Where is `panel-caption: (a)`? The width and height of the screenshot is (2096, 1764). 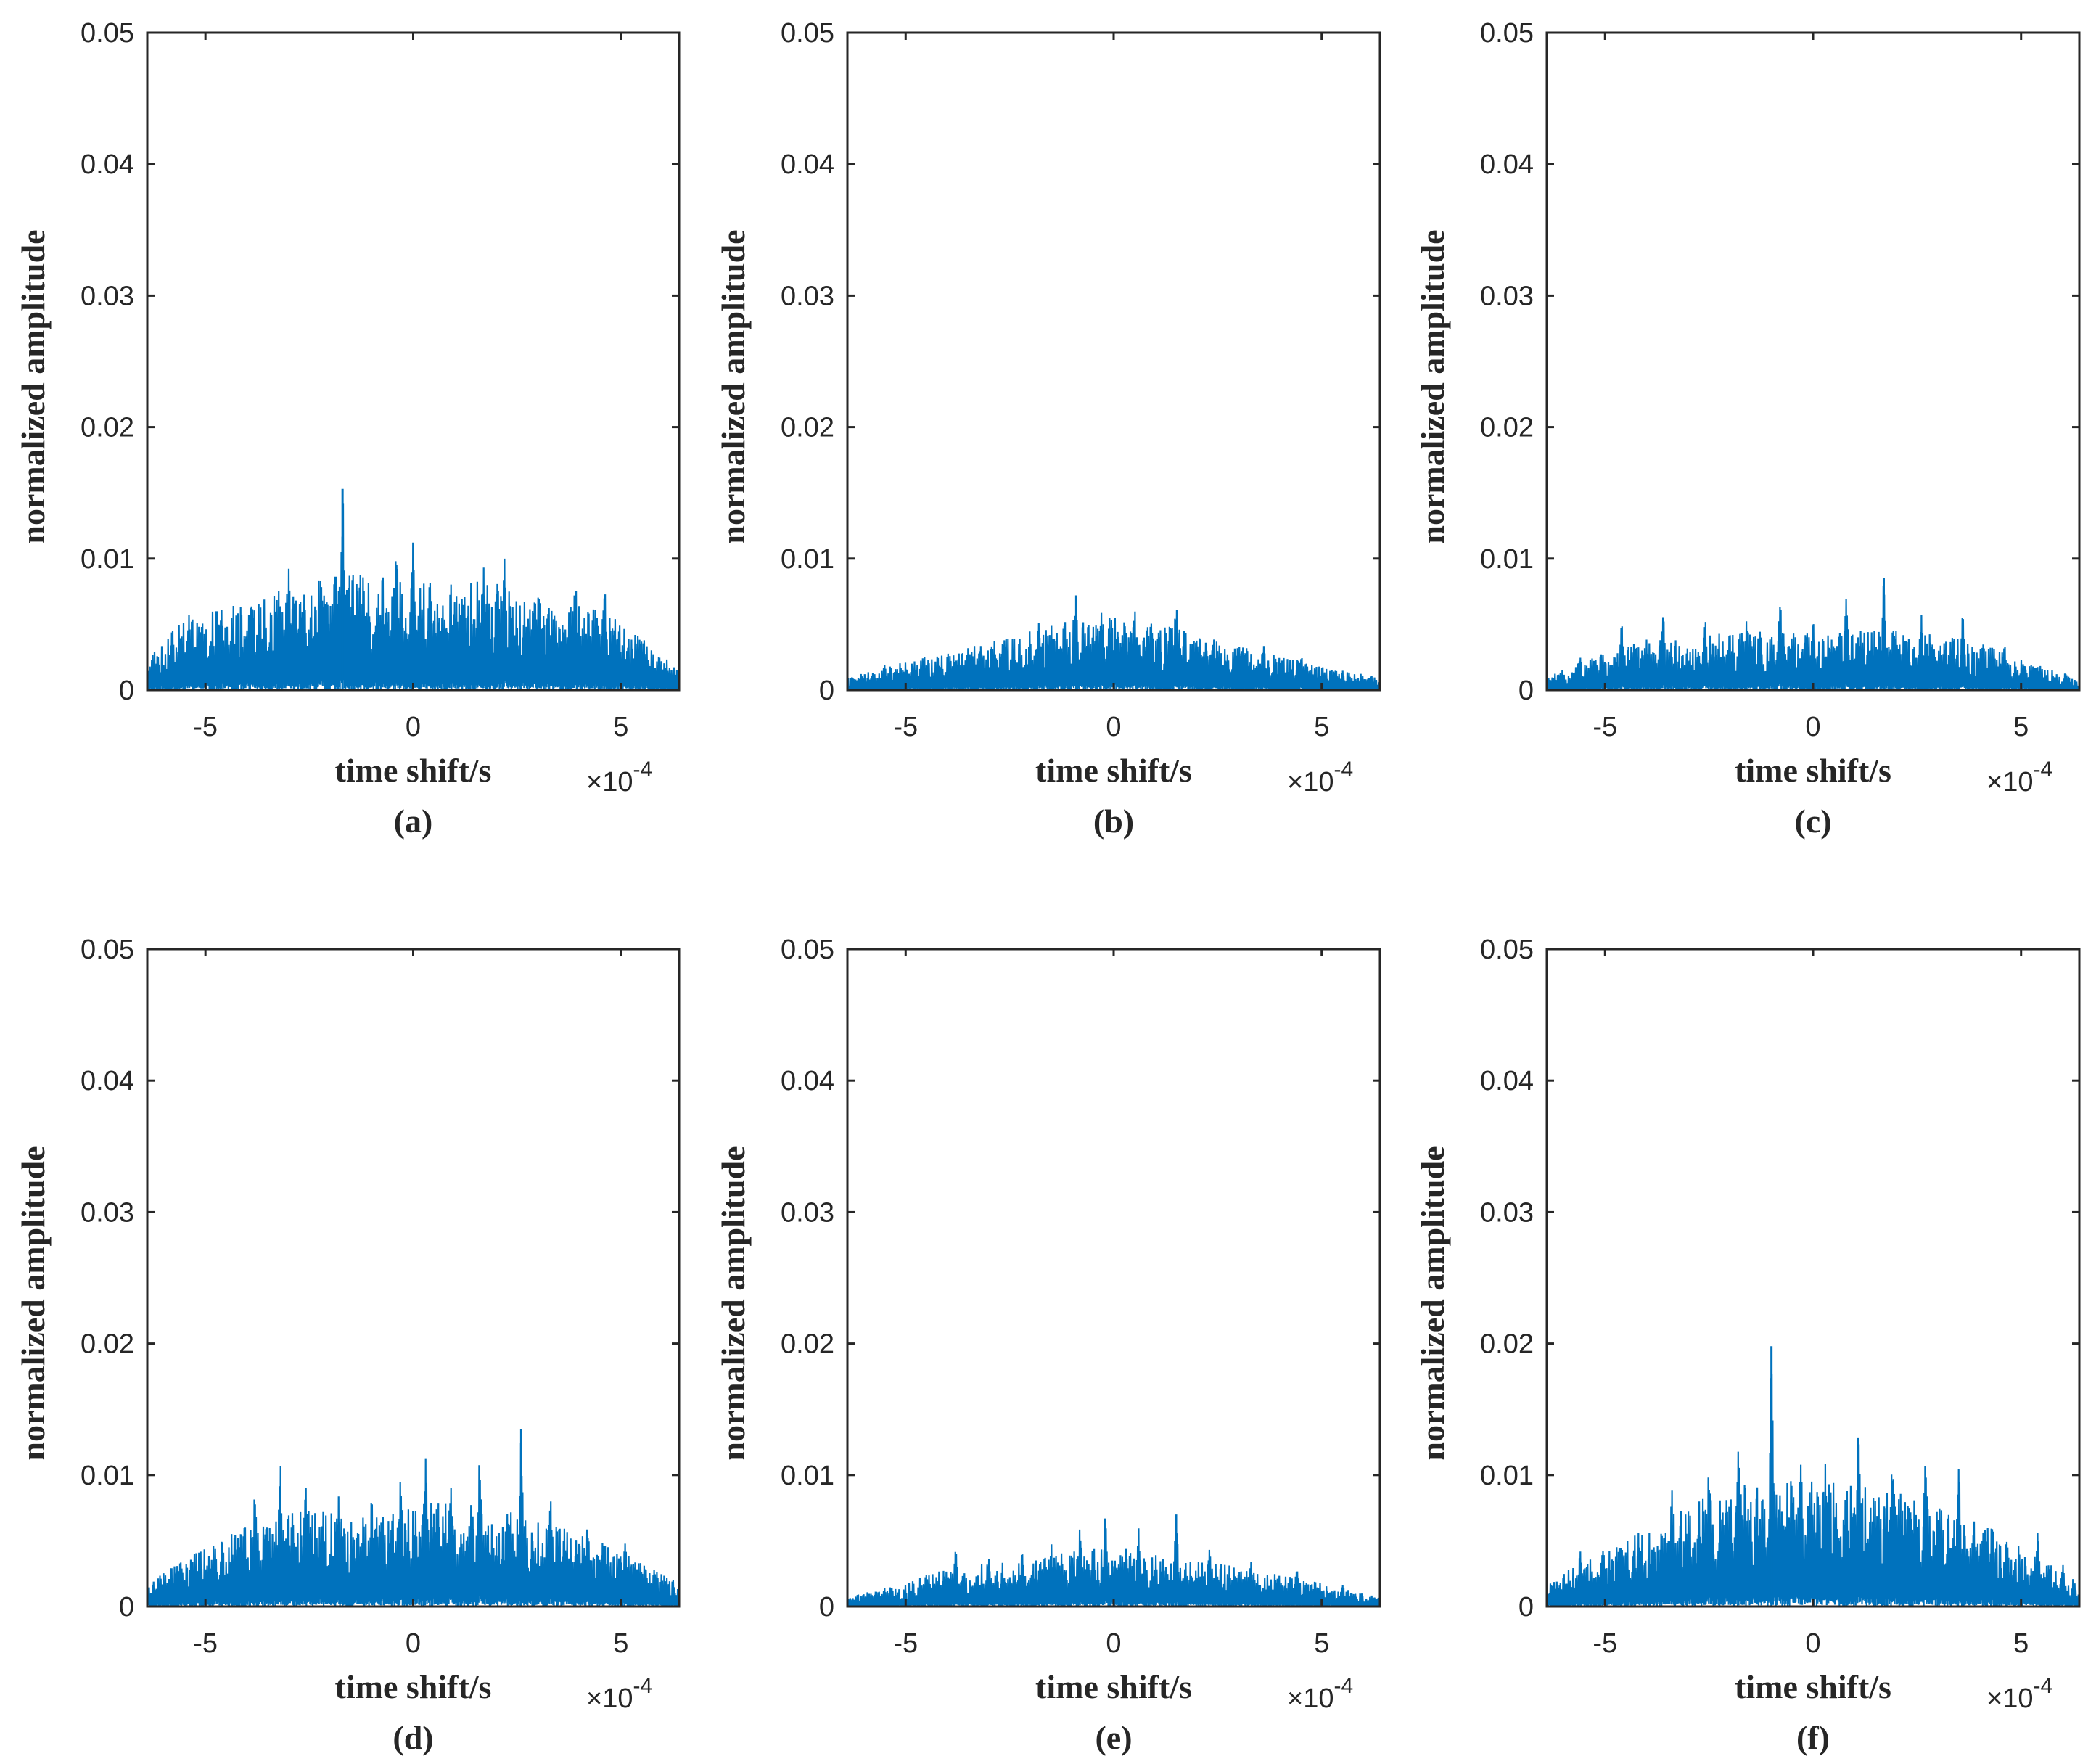 panel-caption: (a) is located at coordinates (413, 821).